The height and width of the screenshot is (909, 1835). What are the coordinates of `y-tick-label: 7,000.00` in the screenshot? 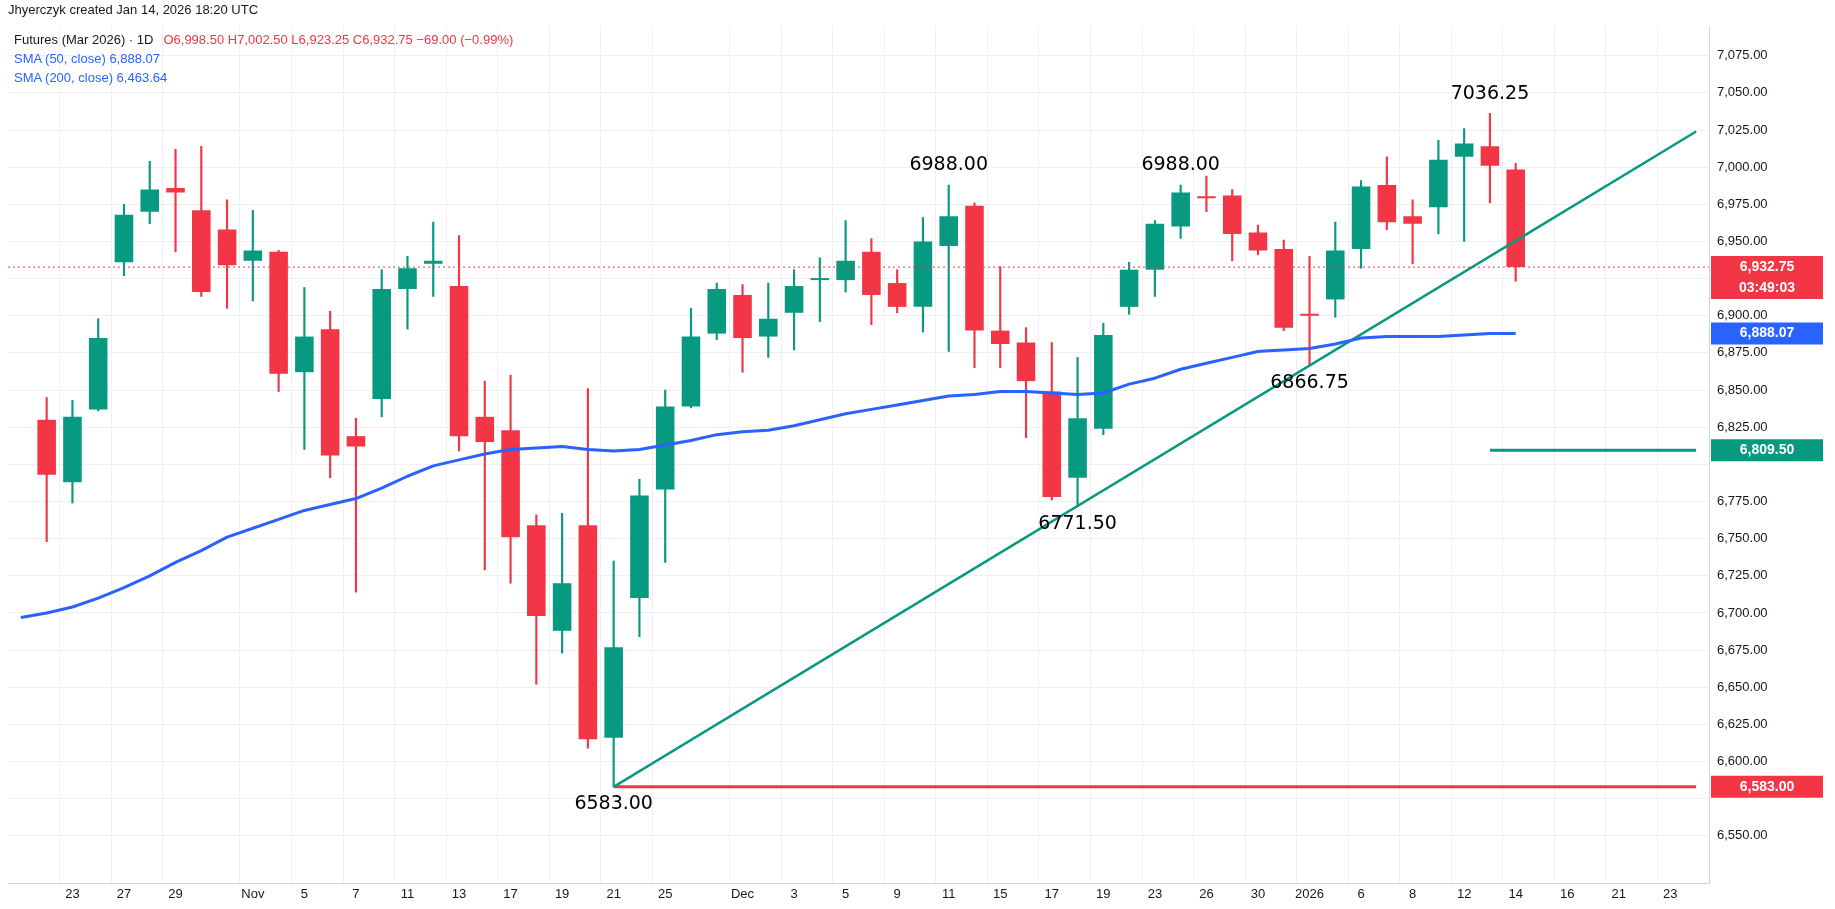 It's located at (1742, 166).